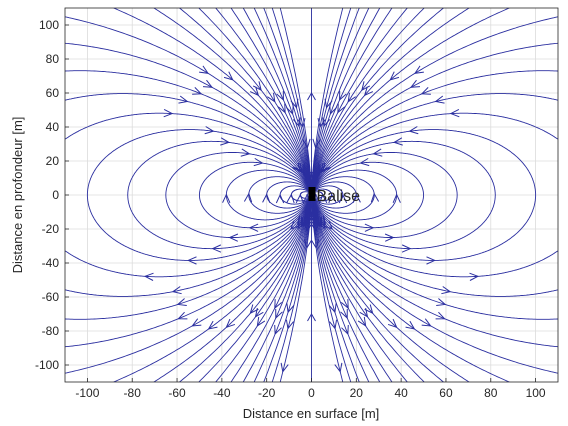 This screenshot has width=568, height=426. Describe the element at coordinates (53, 93) in the screenshot. I see `y-tick-label: 60` at that location.